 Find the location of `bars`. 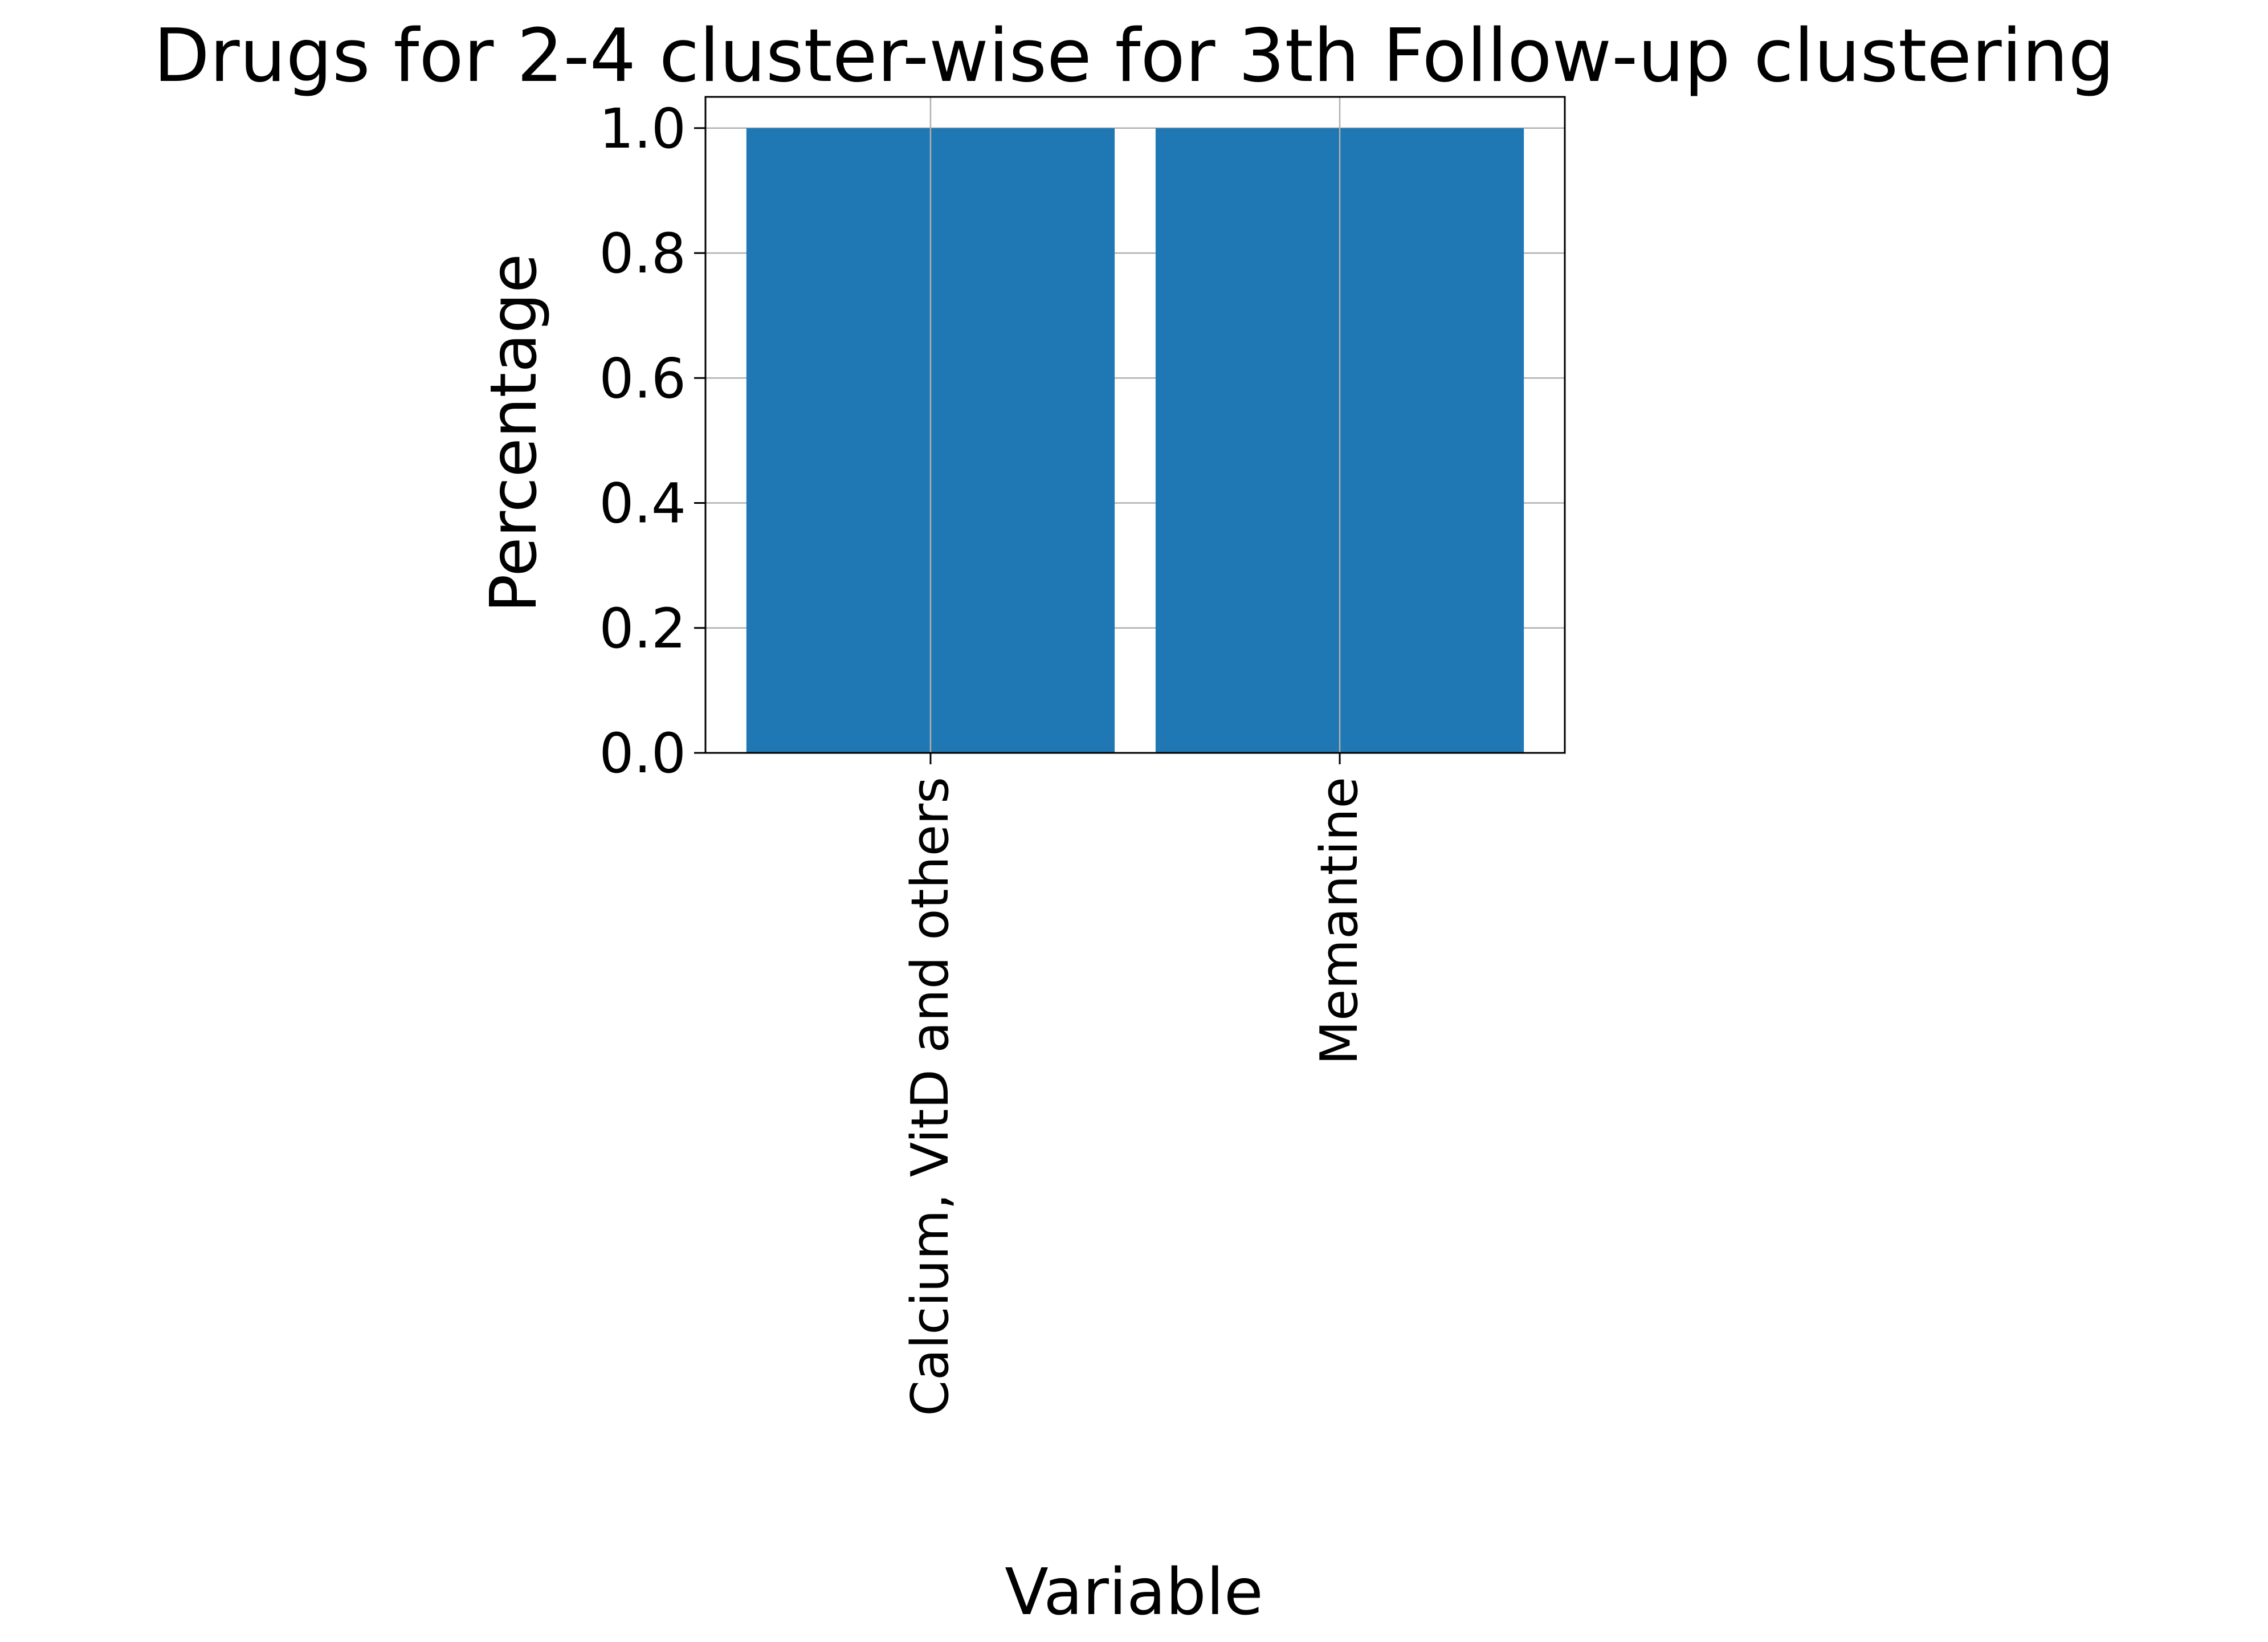

bars is located at coordinates (1135, 440).